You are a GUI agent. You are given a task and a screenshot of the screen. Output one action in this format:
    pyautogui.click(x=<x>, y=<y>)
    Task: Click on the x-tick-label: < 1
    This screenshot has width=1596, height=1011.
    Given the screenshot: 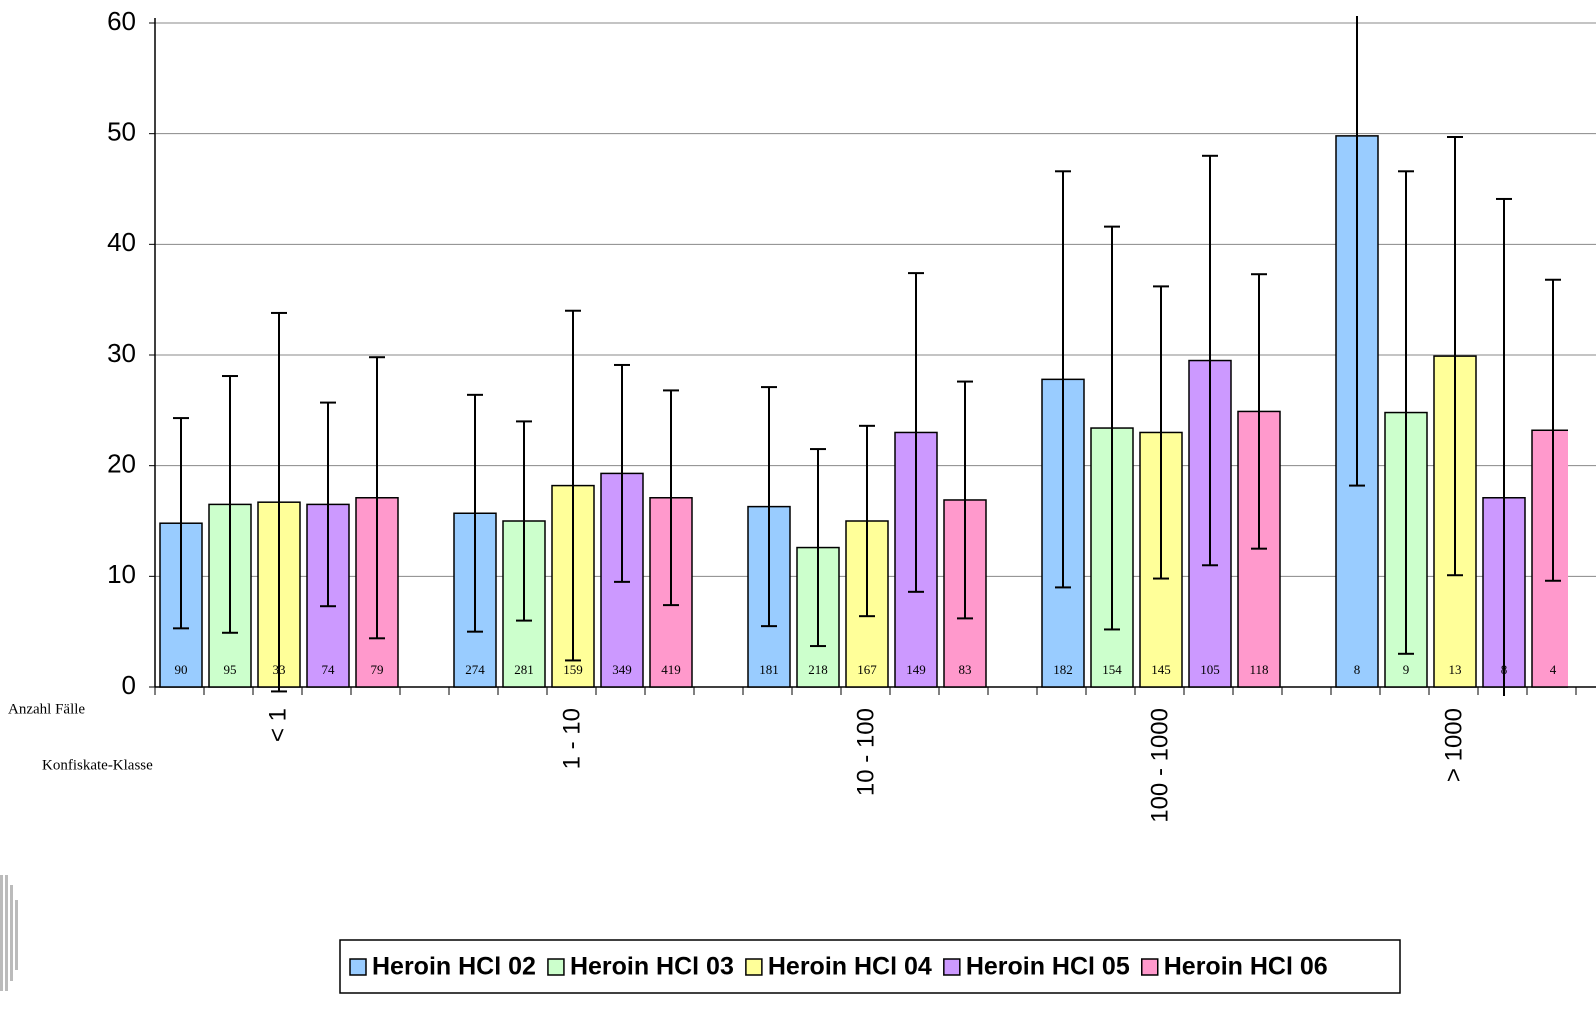 What is the action you would take?
    pyautogui.click(x=277, y=725)
    